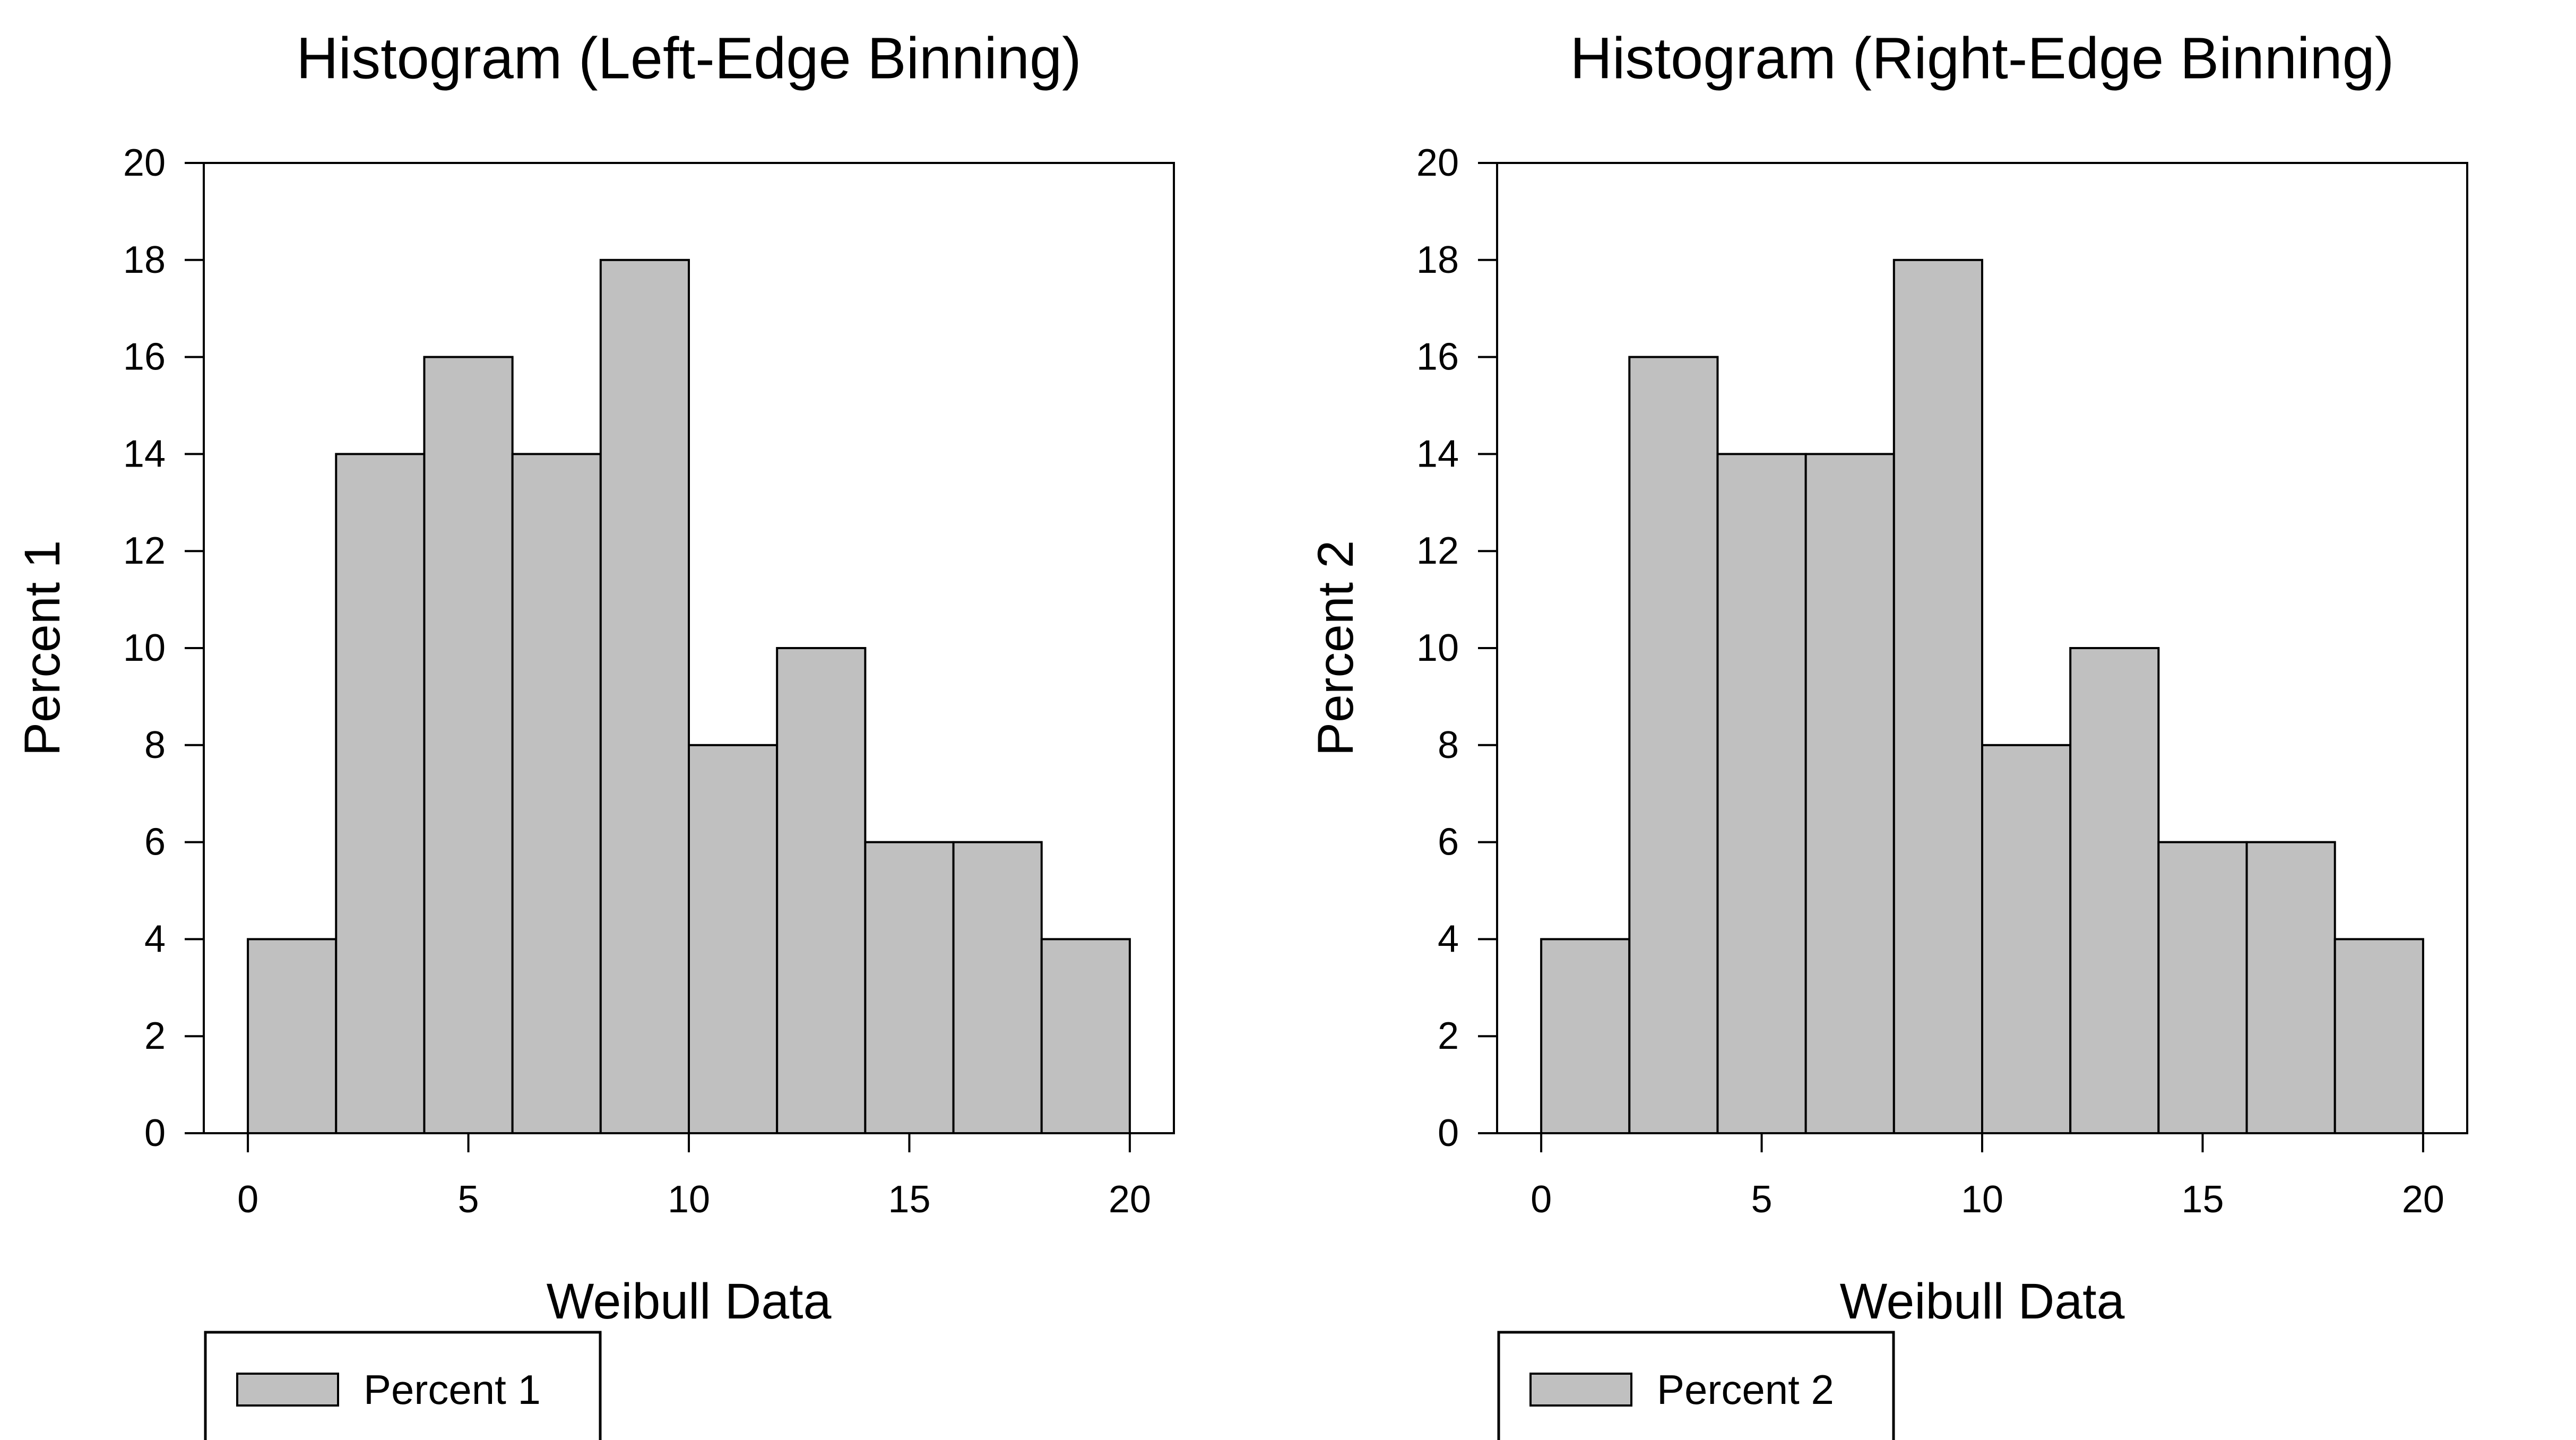 This screenshot has height=1440, width=2576. I want to click on chart-title: Histogram (Left-Edge Binning), so click(689, 58).